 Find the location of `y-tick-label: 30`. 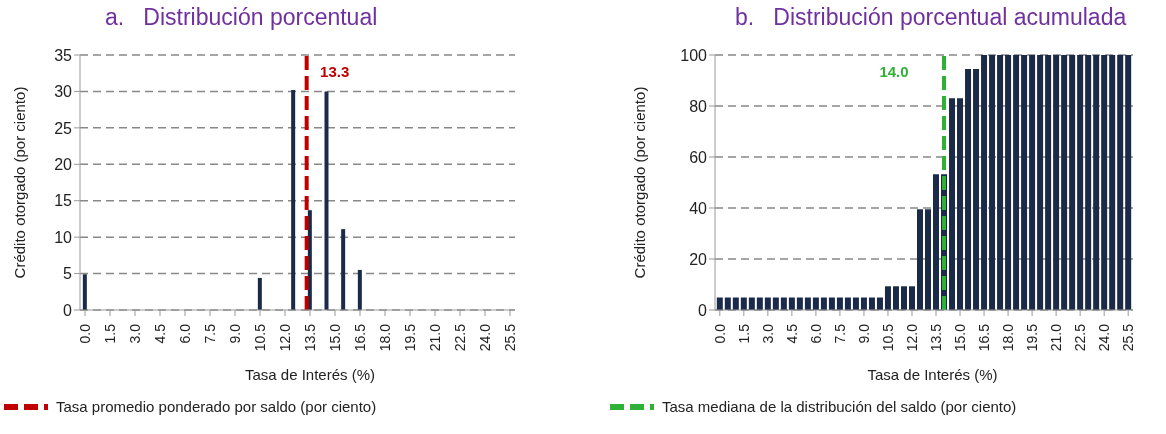

y-tick-label: 30 is located at coordinates (63, 92).